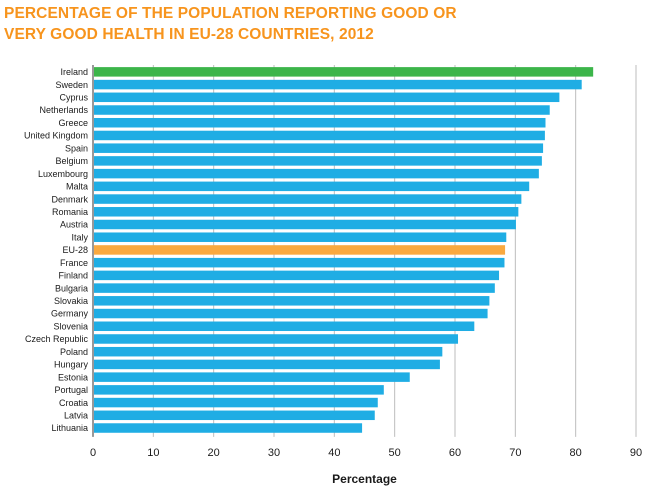 This screenshot has height=489, width=650. Describe the element at coordinates (268, 351) in the screenshot. I see `bar-poland` at that location.